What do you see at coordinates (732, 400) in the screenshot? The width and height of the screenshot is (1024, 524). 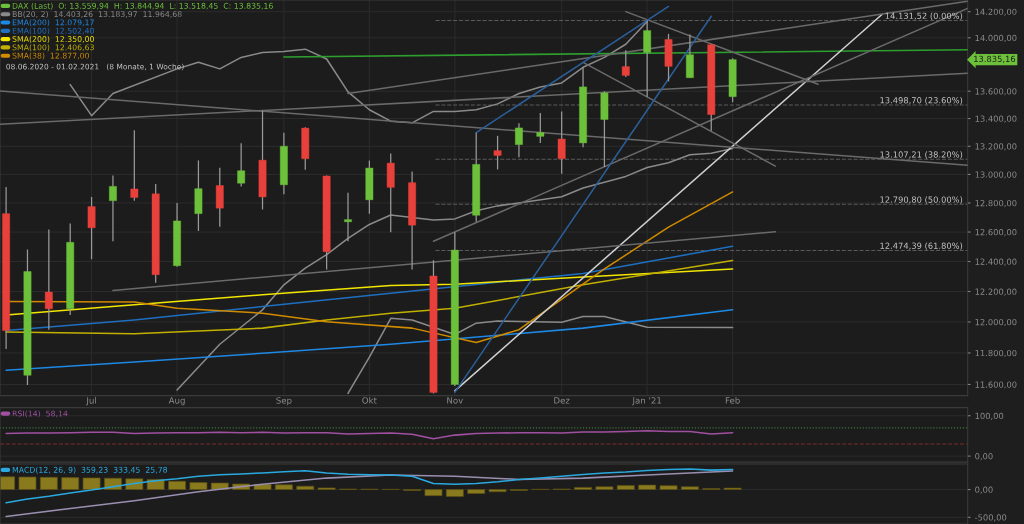 I see `x-tick-label: Feb` at bounding box center [732, 400].